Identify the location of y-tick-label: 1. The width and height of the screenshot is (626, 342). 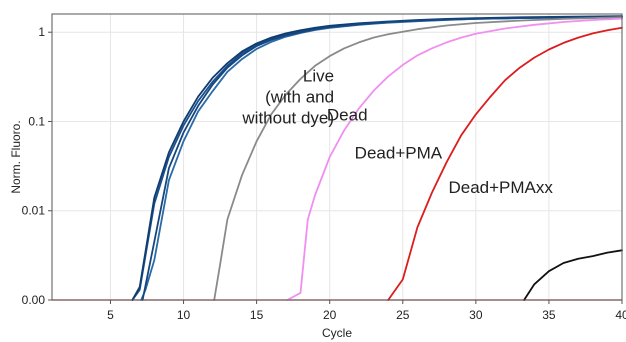
(41, 32).